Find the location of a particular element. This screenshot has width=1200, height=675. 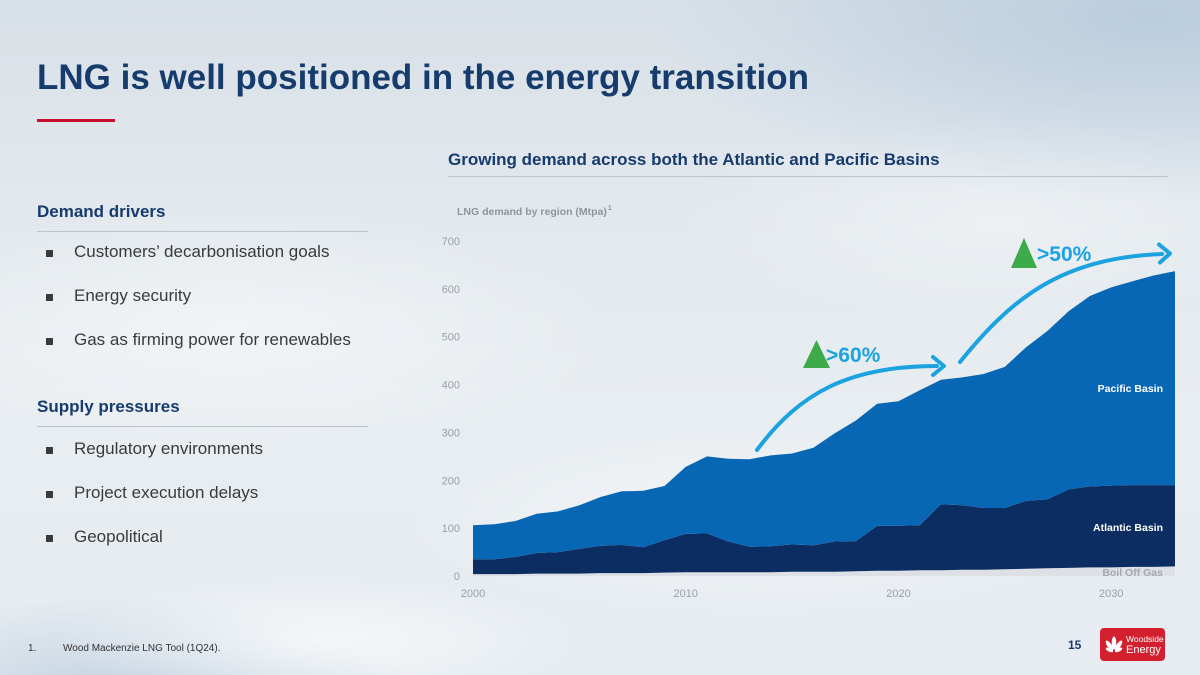

series-label-boil-off-gas: Boil Off Gas is located at coordinates (1132, 573).